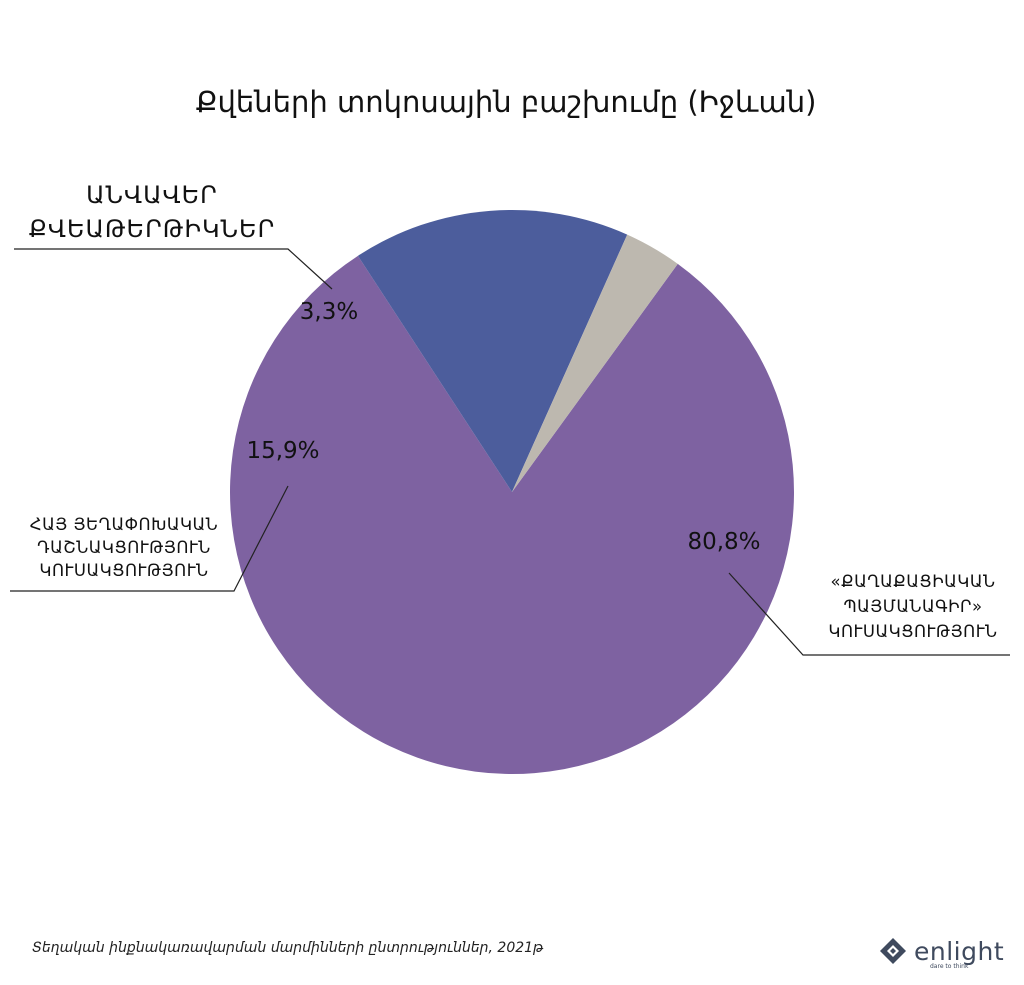 This screenshot has width=1024, height=985. What do you see at coordinates (329, 312) in the screenshot?
I see `slice-value-label-3: 3,3%` at bounding box center [329, 312].